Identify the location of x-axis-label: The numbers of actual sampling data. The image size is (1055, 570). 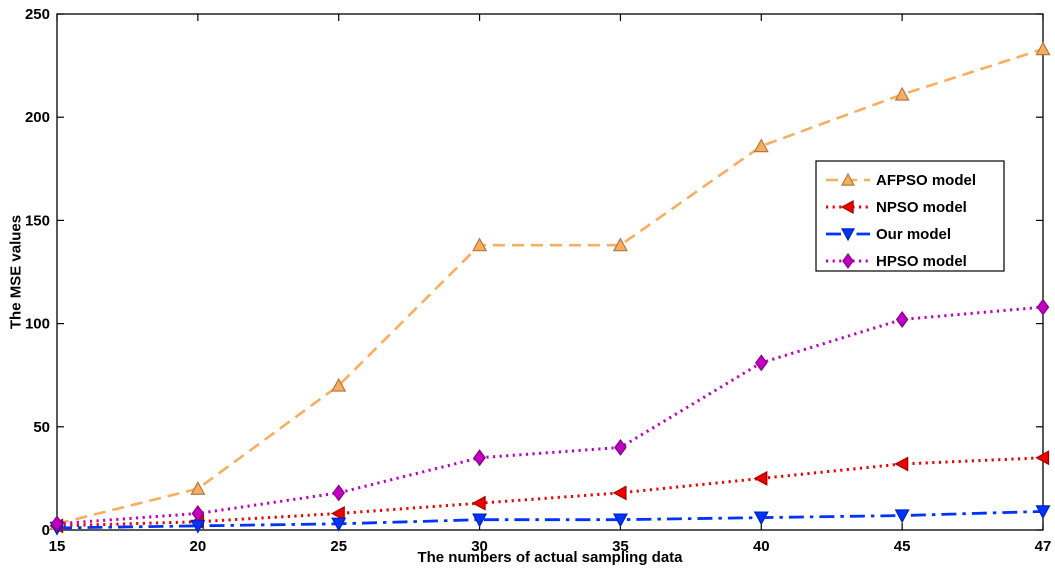
(550, 557).